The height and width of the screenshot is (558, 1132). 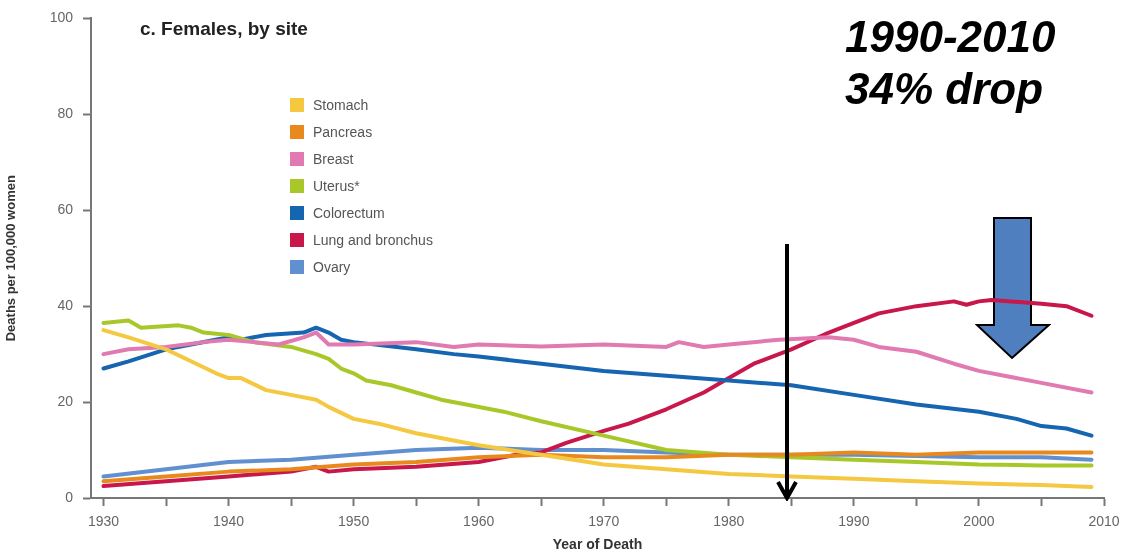 What do you see at coordinates (479, 521) in the screenshot?
I see `x-tick-label: 1960` at bounding box center [479, 521].